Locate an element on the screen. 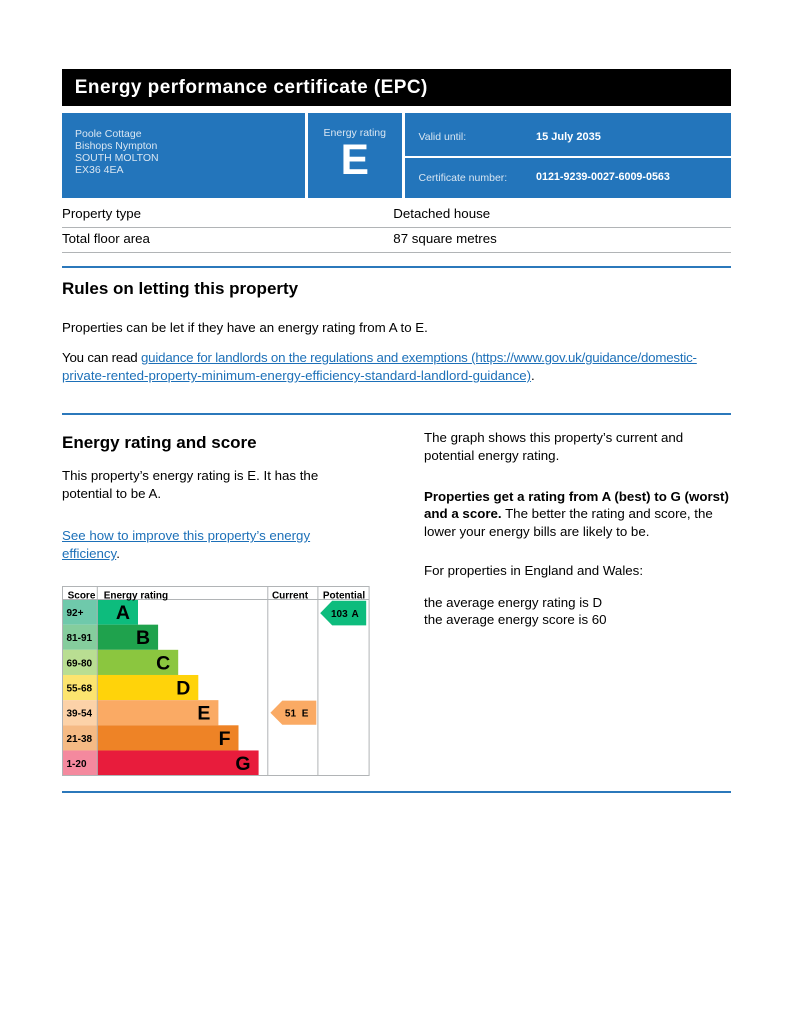 This screenshot has width=793, height=1024. svg-text: Energy rating is located at coordinates (135, 595).